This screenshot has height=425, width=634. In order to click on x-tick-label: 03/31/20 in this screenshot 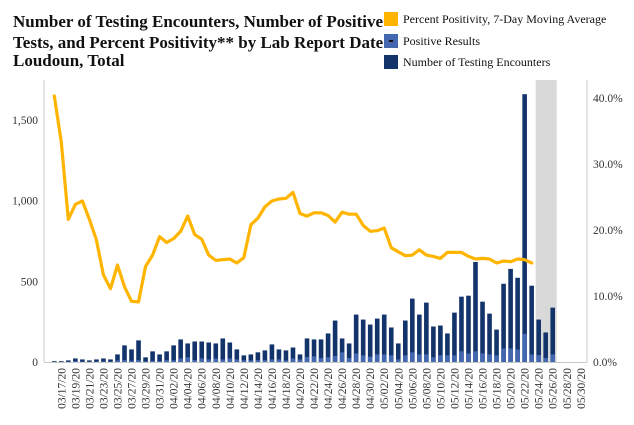, I will do `click(161, 388)`.